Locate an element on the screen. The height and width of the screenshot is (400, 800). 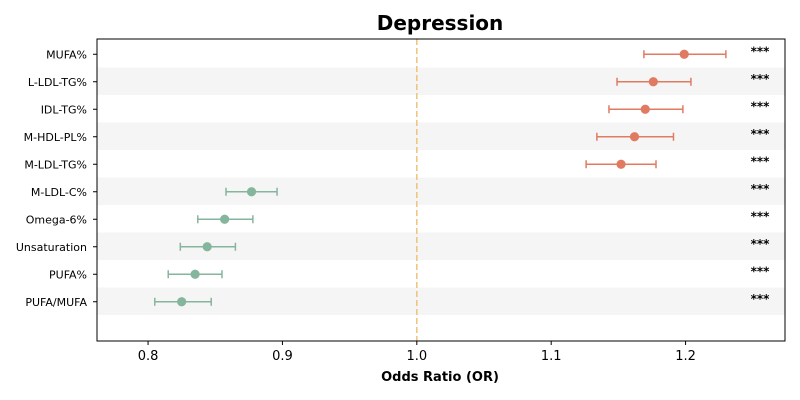
y-tick-label: M-LDL-C% is located at coordinates (59, 192).